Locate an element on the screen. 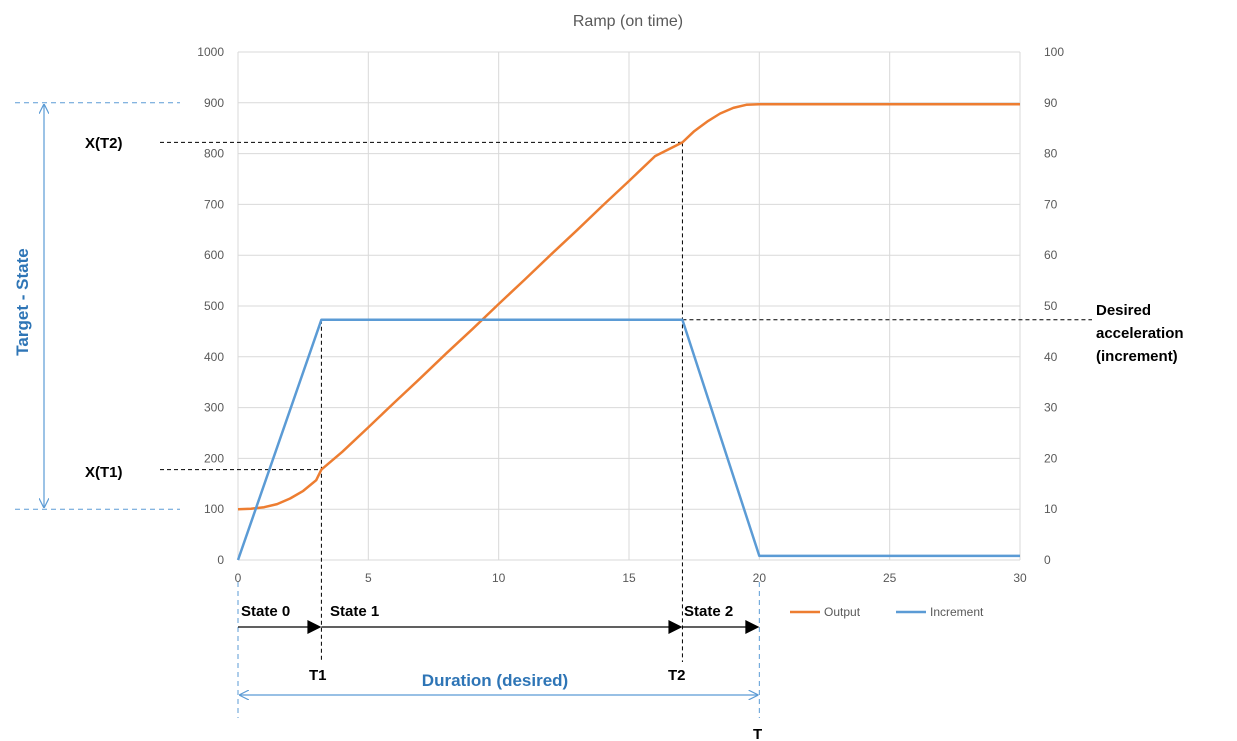  left-y-tick-label: 900 is located at coordinates (214, 103).